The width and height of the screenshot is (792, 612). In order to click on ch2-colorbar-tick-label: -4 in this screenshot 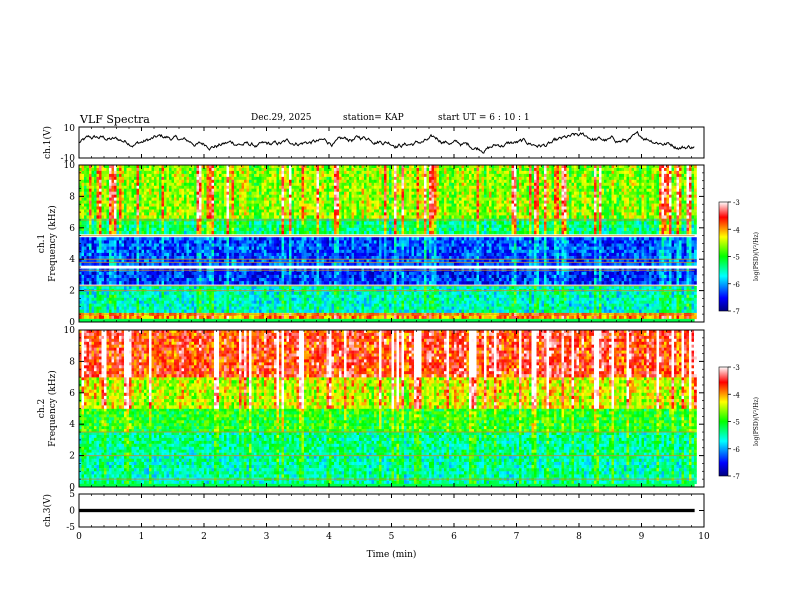, I will do `click(736, 395)`.